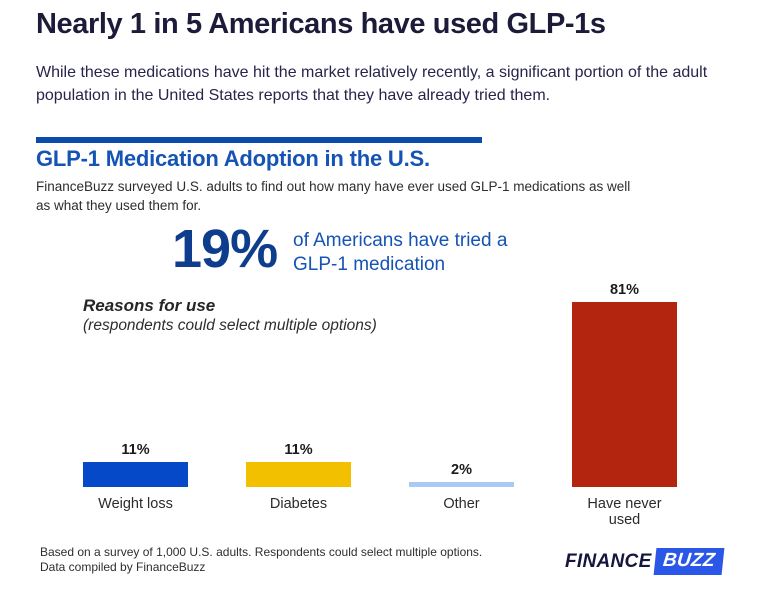 Image resolution: width=758 pixels, height=589 pixels. Describe the element at coordinates (135, 504) in the screenshot. I see `bar-category-label-weight-loss: Weight loss` at that location.